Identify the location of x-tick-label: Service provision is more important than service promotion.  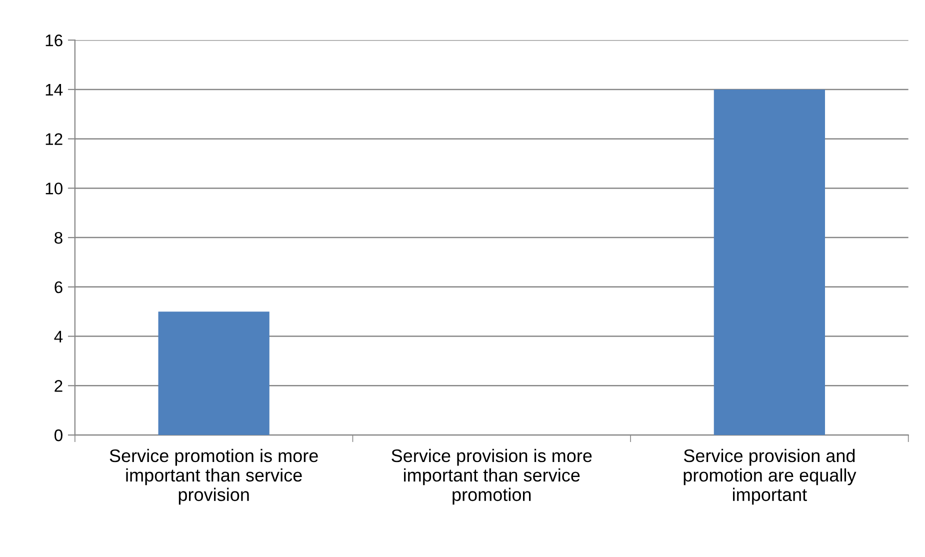
(492, 476).